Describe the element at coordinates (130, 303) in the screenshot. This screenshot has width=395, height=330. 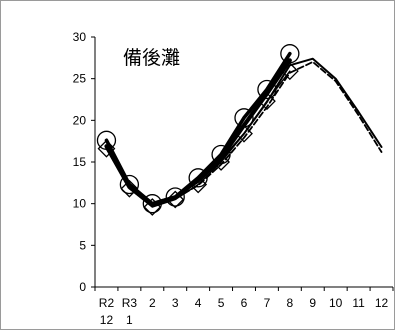
I see `x-tick-label: R3` at that location.